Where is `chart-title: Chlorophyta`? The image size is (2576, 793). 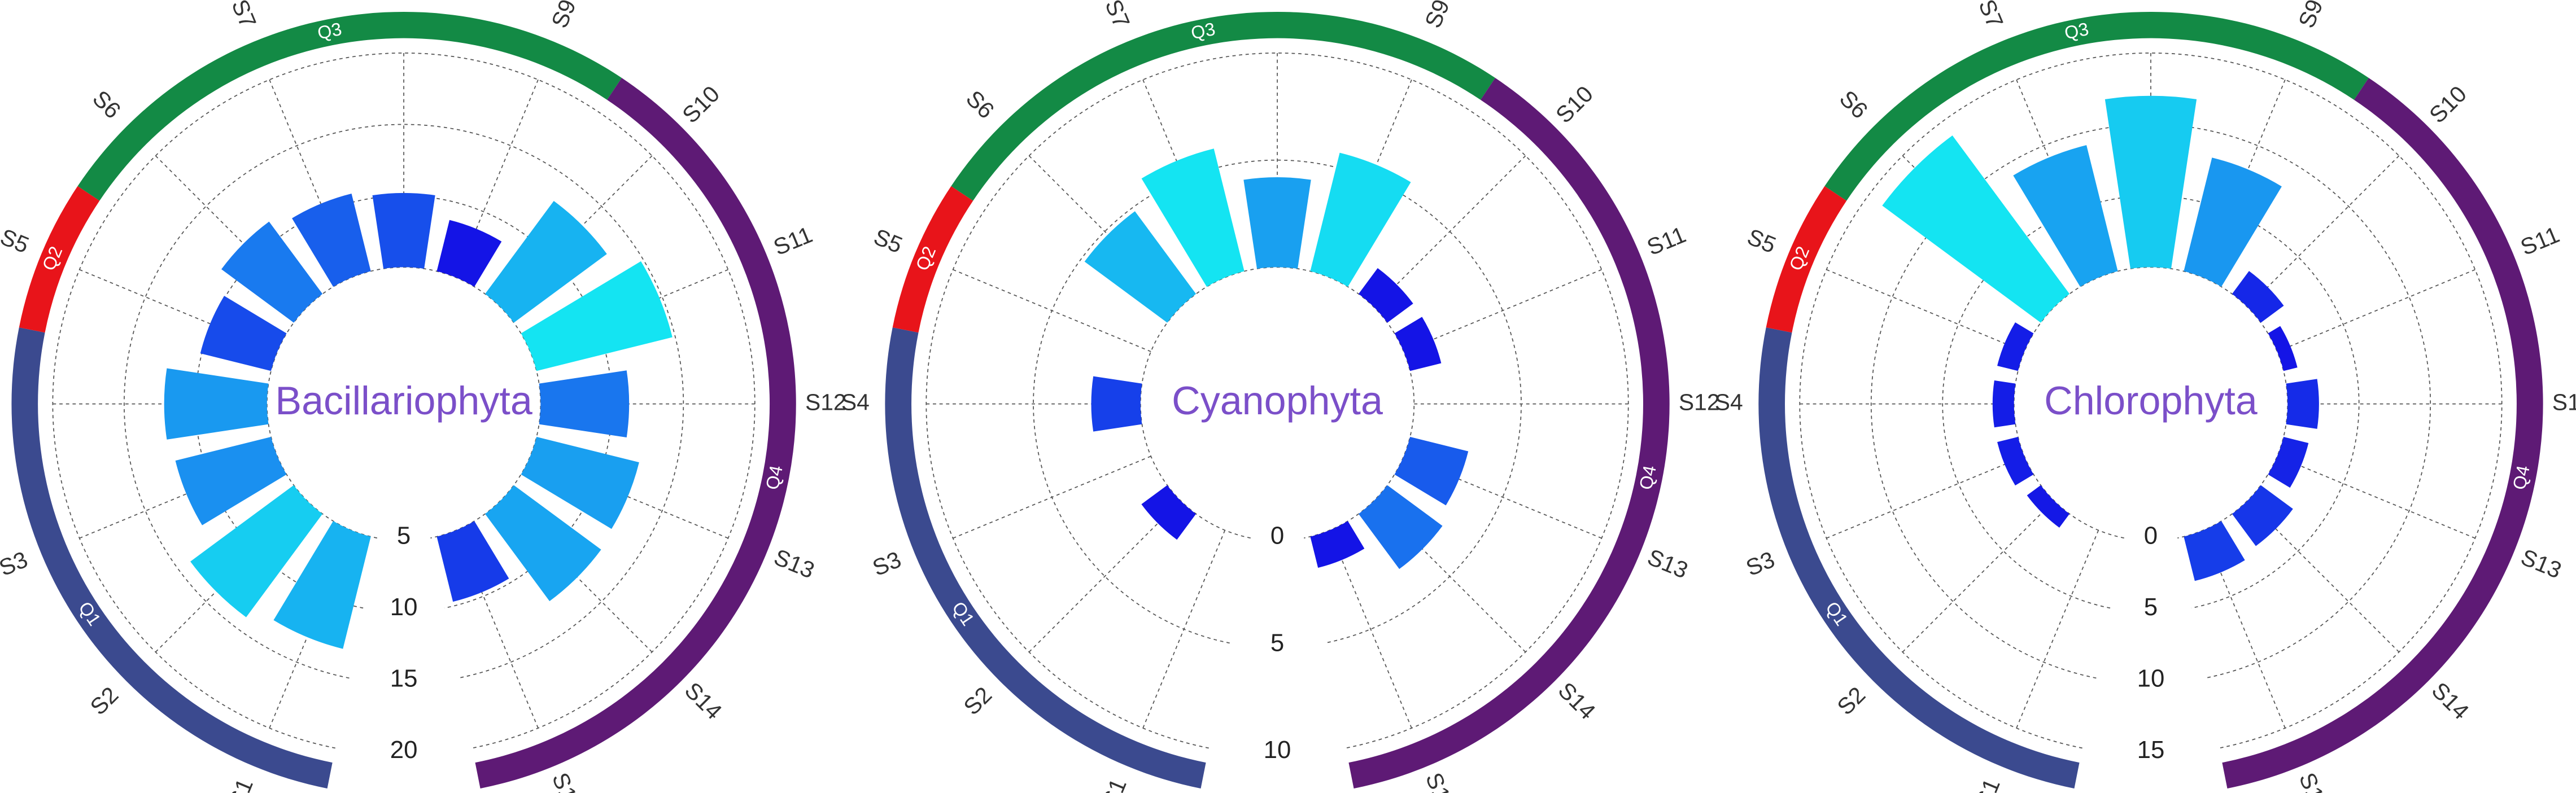 chart-title: Chlorophyta is located at coordinates (2151, 401).